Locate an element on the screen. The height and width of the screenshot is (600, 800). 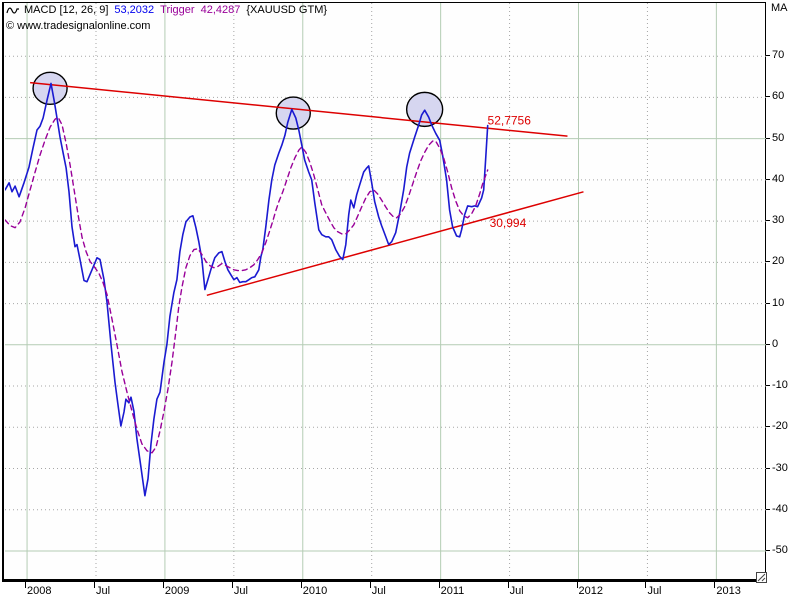
trendline-lower-support is located at coordinates (395, 244).